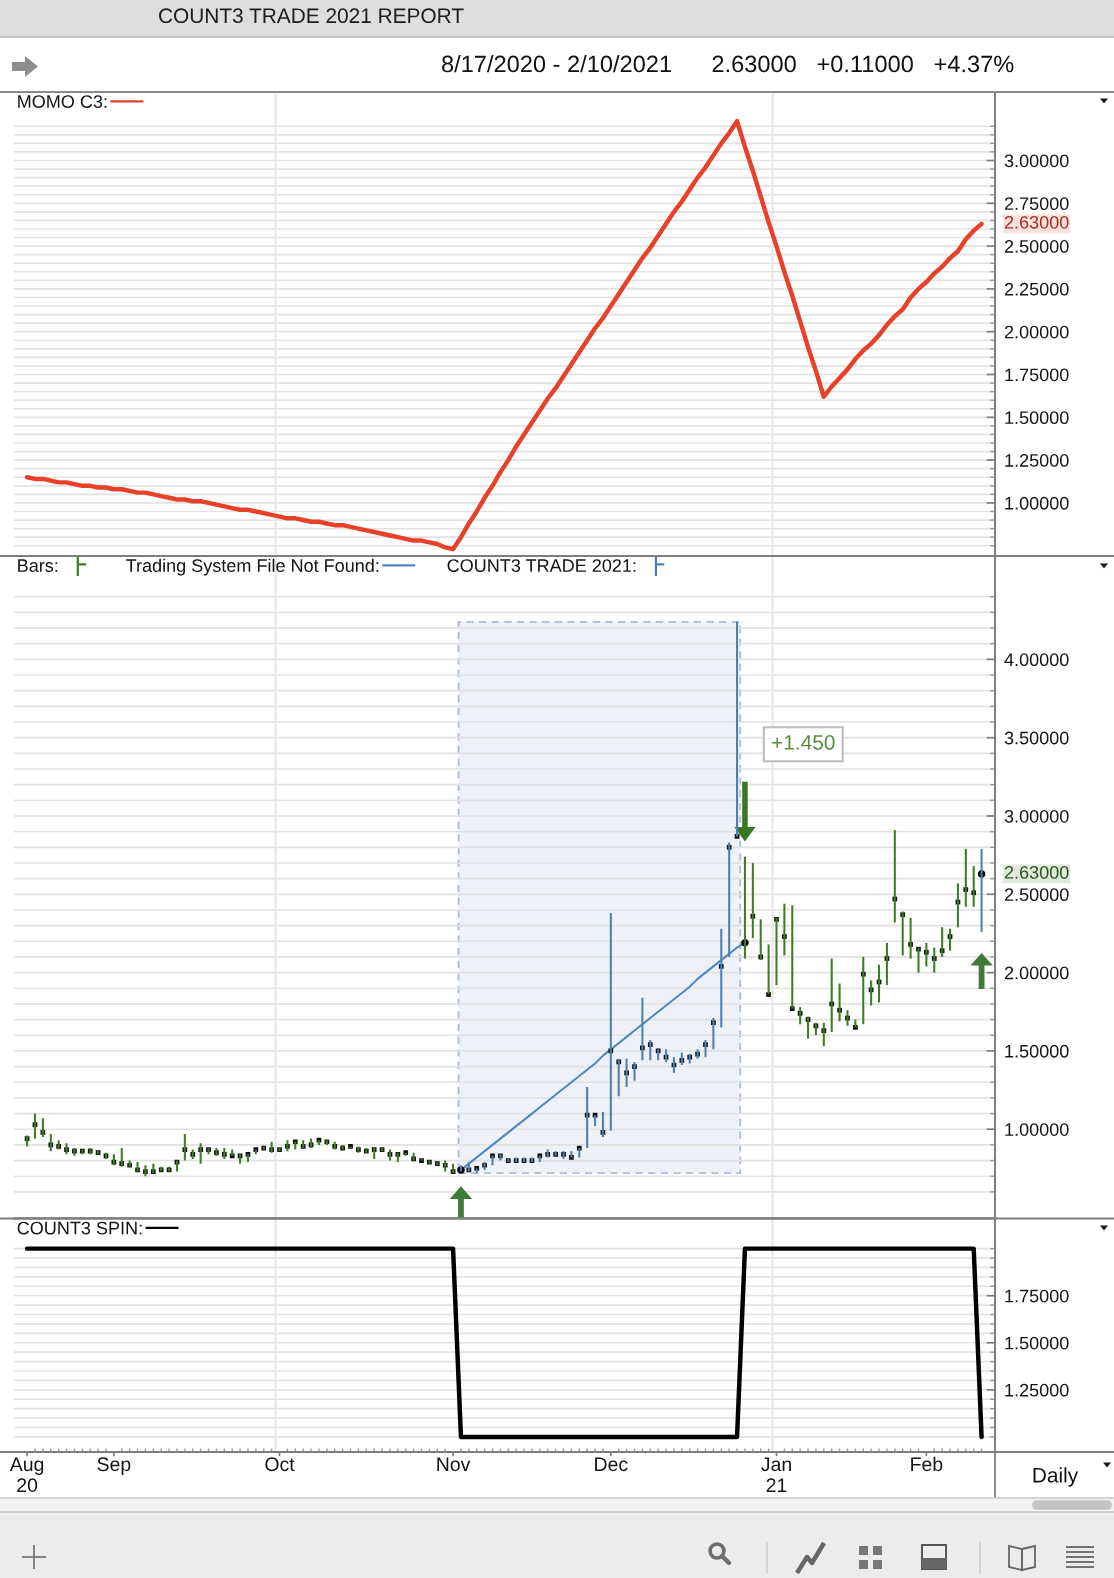 This screenshot has width=1114, height=1578. I want to click on x-tick-label: Feb, so click(927, 1464).